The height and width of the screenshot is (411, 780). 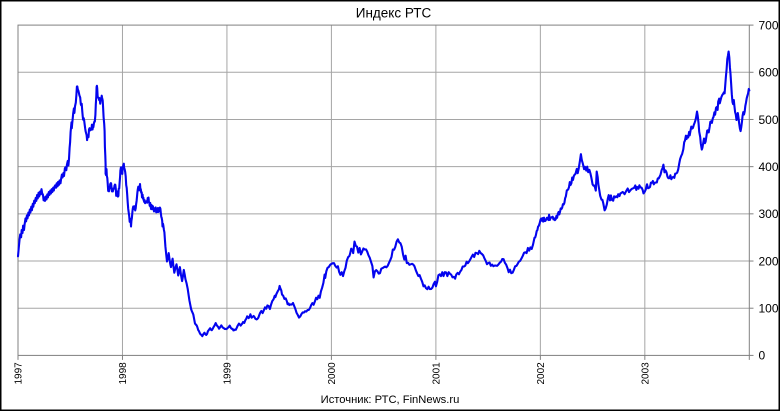 What do you see at coordinates (762, 356) in the screenshot?
I see `svg-text: 0` at bounding box center [762, 356].